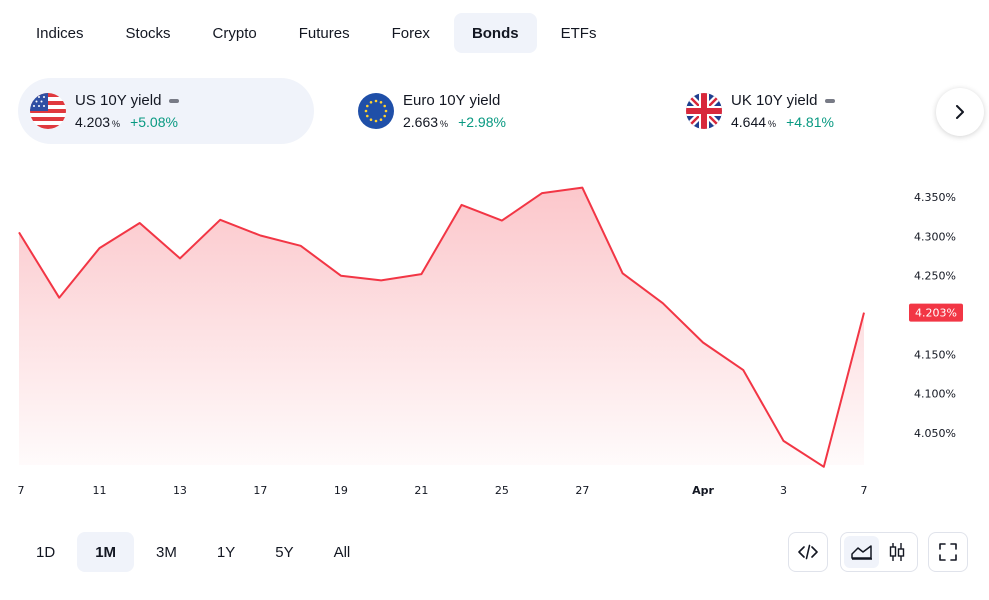 The width and height of the screenshot is (989, 600). What do you see at coordinates (578, 33) in the screenshot?
I see `tab-etfs: ETFs` at bounding box center [578, 33].